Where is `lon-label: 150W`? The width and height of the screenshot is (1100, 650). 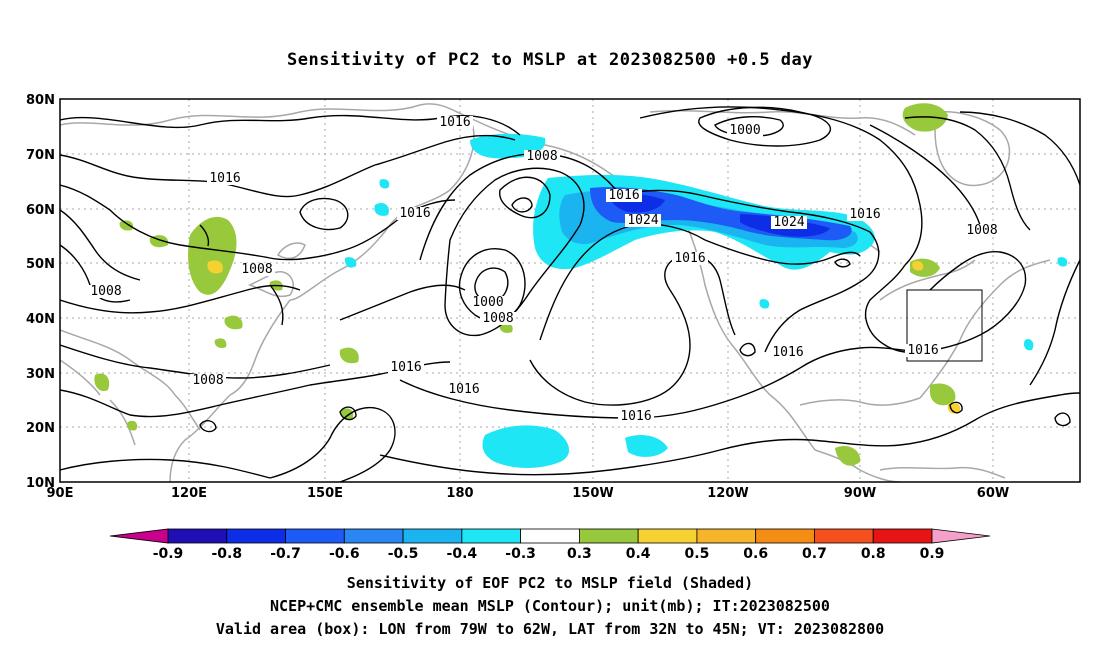 lon-label: 150W is located at coordinates (592, 493).